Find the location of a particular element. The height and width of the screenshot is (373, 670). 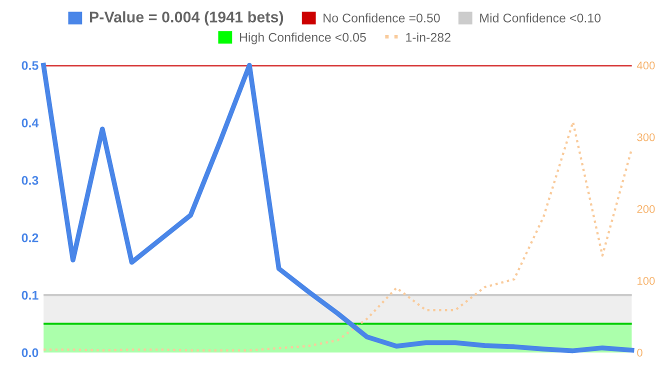

y2-tick-label: 200 is located at coordinates (646, 209).